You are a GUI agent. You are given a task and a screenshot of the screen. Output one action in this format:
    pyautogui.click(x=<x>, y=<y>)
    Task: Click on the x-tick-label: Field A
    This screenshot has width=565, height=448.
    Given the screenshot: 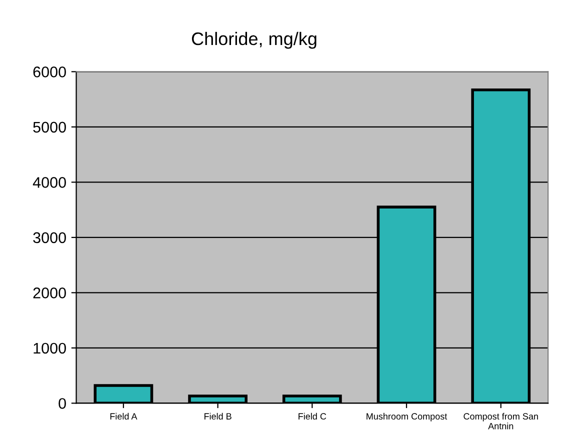 What is the action you would take?
    pyautogui.click(x=124, y=416)
    